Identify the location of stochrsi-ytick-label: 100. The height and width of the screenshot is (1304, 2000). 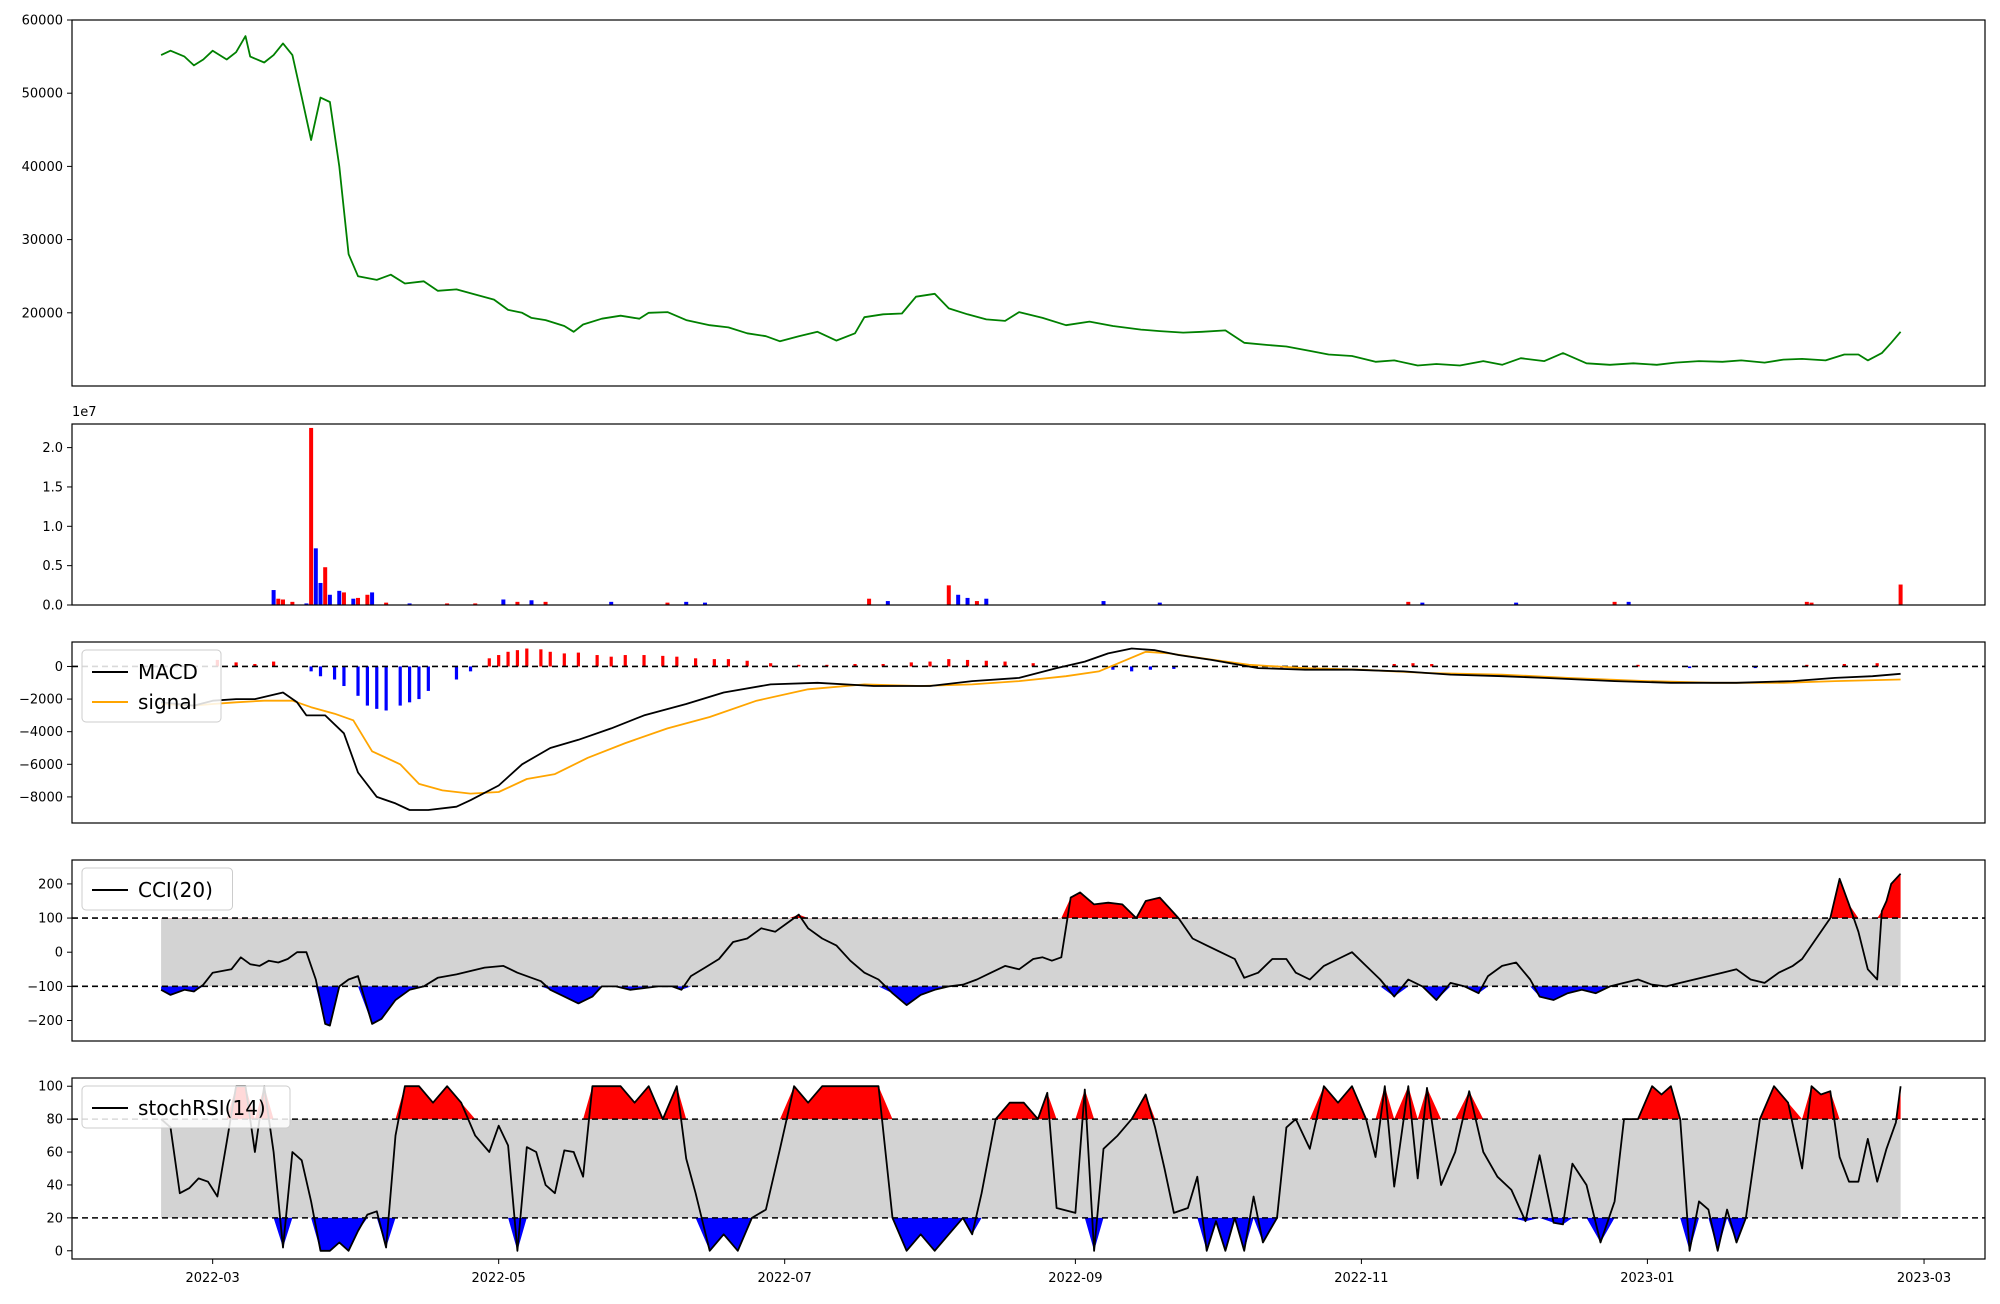
(50, 1087).